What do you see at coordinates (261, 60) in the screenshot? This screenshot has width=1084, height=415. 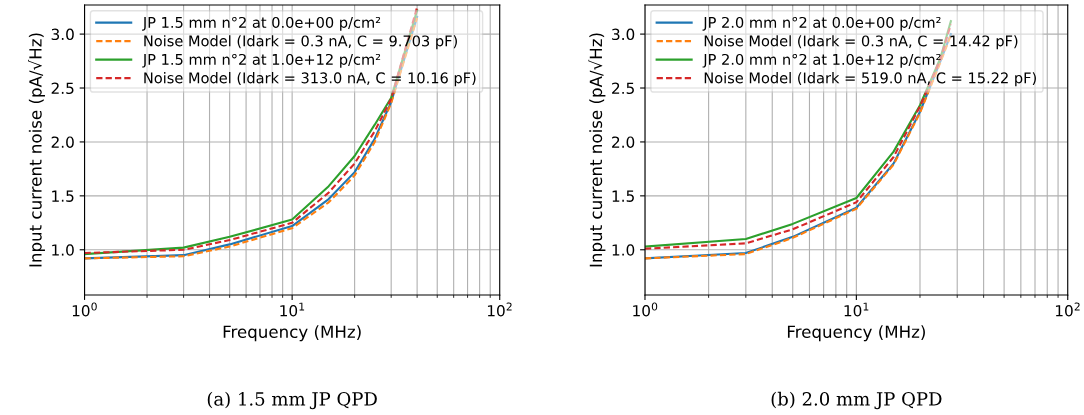 I see `legend-label: JP 1.5 mm n°2 at 1.0e+12 p/cm²` at bounding box center [261, 60].